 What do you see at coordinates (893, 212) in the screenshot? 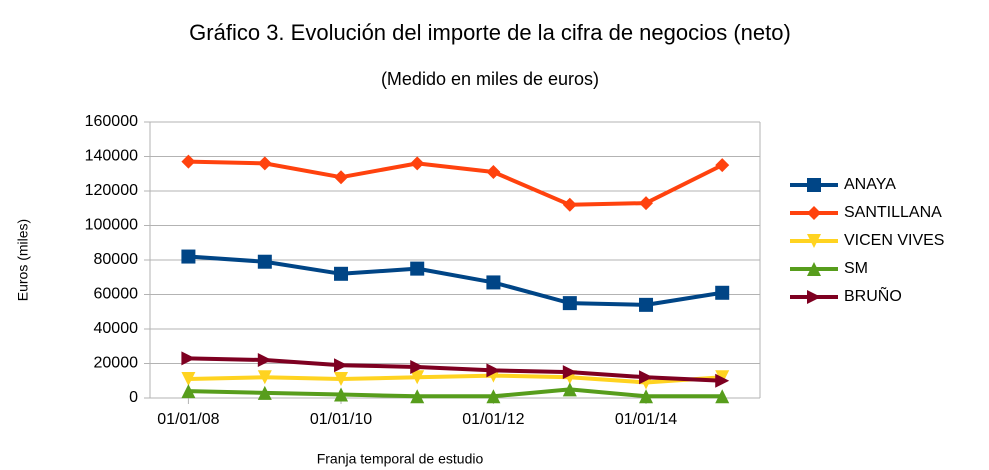
I see `legend-label: SANTILLANA` at bounding box center [893, 212].